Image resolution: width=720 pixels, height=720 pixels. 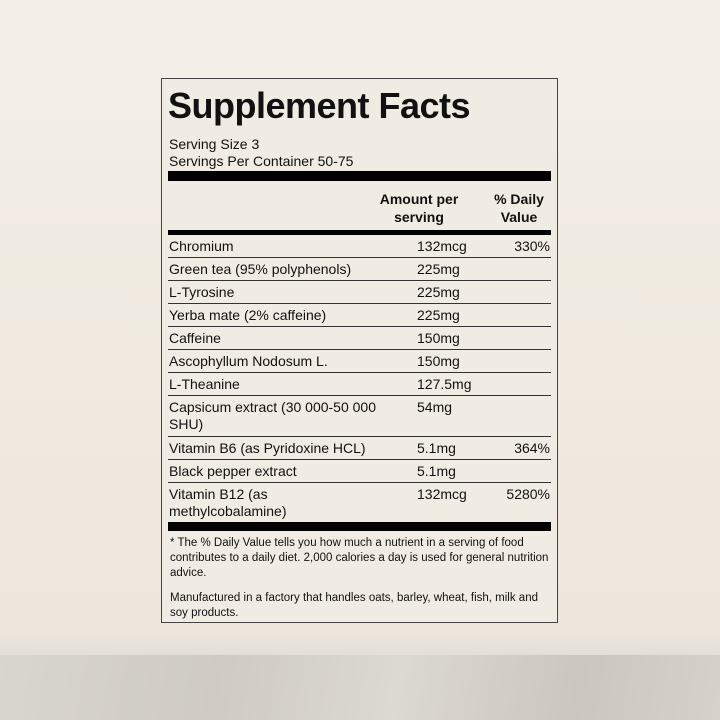 I want to click on nutrient-name: Caffeine, so click(x=195, y=338).